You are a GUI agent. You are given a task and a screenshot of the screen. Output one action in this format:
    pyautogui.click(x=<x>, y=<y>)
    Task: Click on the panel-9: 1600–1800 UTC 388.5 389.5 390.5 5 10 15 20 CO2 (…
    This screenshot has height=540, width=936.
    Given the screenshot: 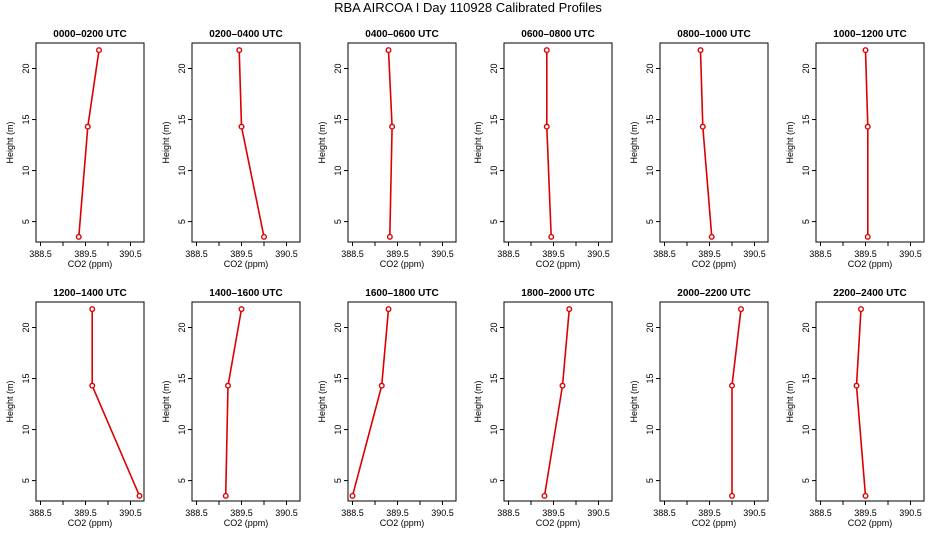 What is the action you would take?
    pyautogui.click(x=387, y=408)
    